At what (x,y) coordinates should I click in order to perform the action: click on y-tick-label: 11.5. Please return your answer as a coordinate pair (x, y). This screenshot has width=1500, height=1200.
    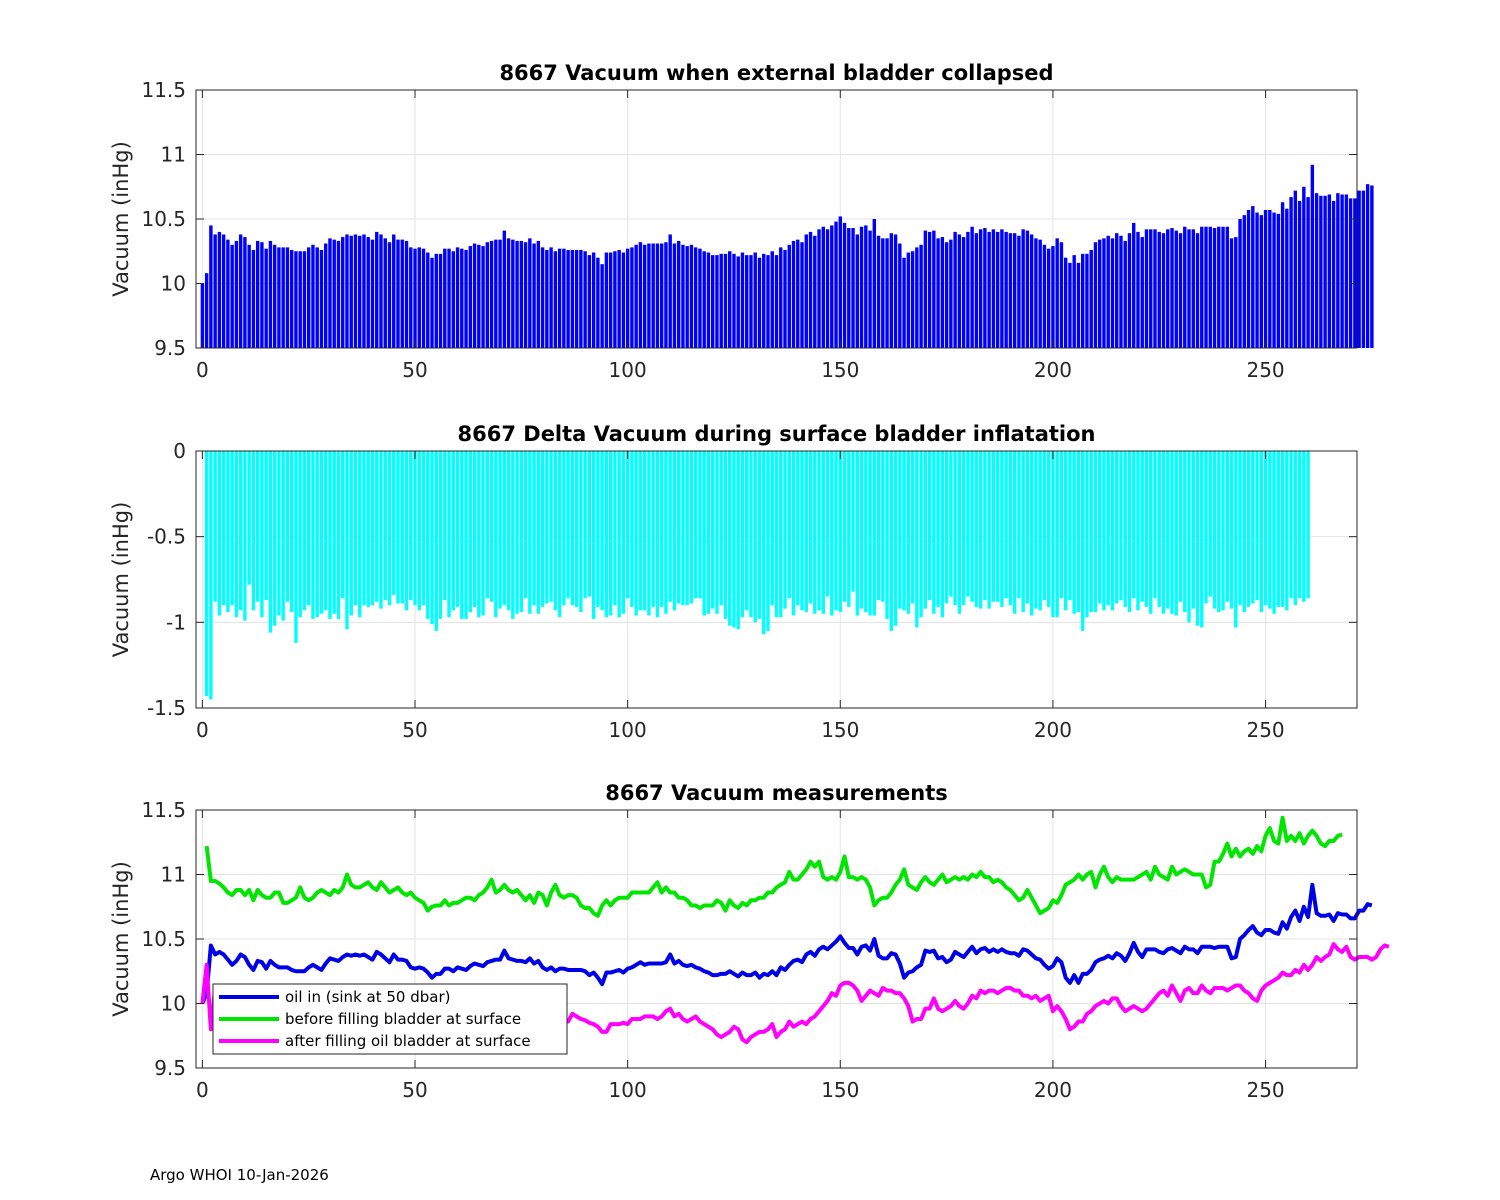
    Looking at the image, I should click on (163, 90).